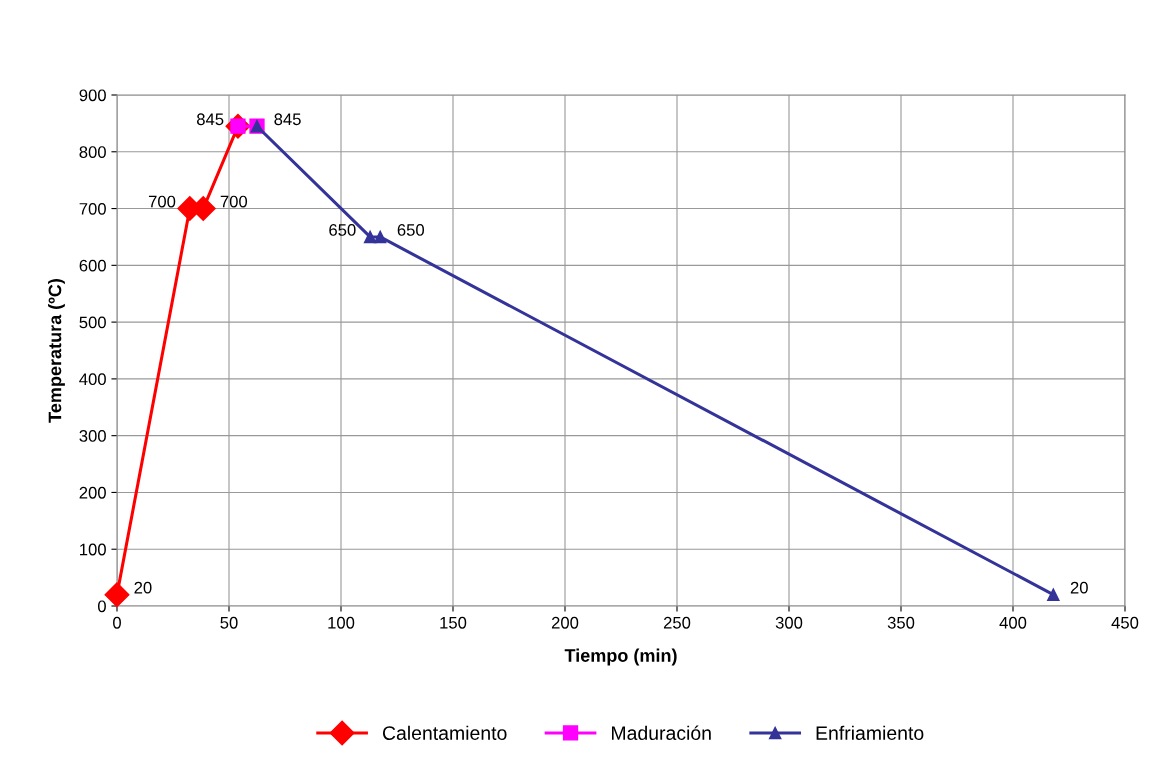 The width and height of the screenshot is (1156, 760). Describe the element at coordinates (661, 732) in the screenshot. I see `legend-label: Maduración` at that location.